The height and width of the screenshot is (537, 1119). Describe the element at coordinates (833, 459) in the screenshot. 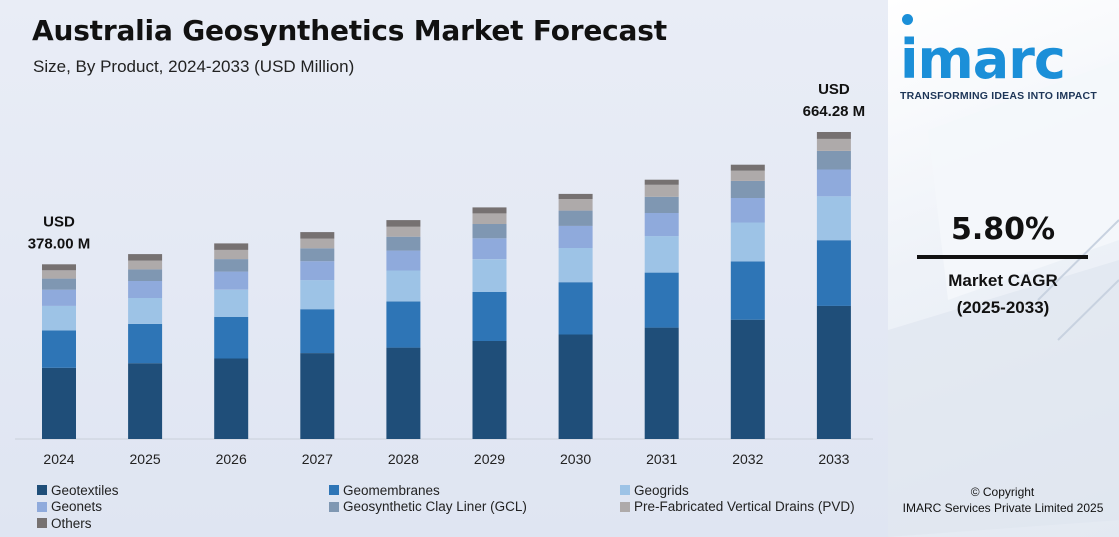

I see `x-tick-label: 2033` at that location.